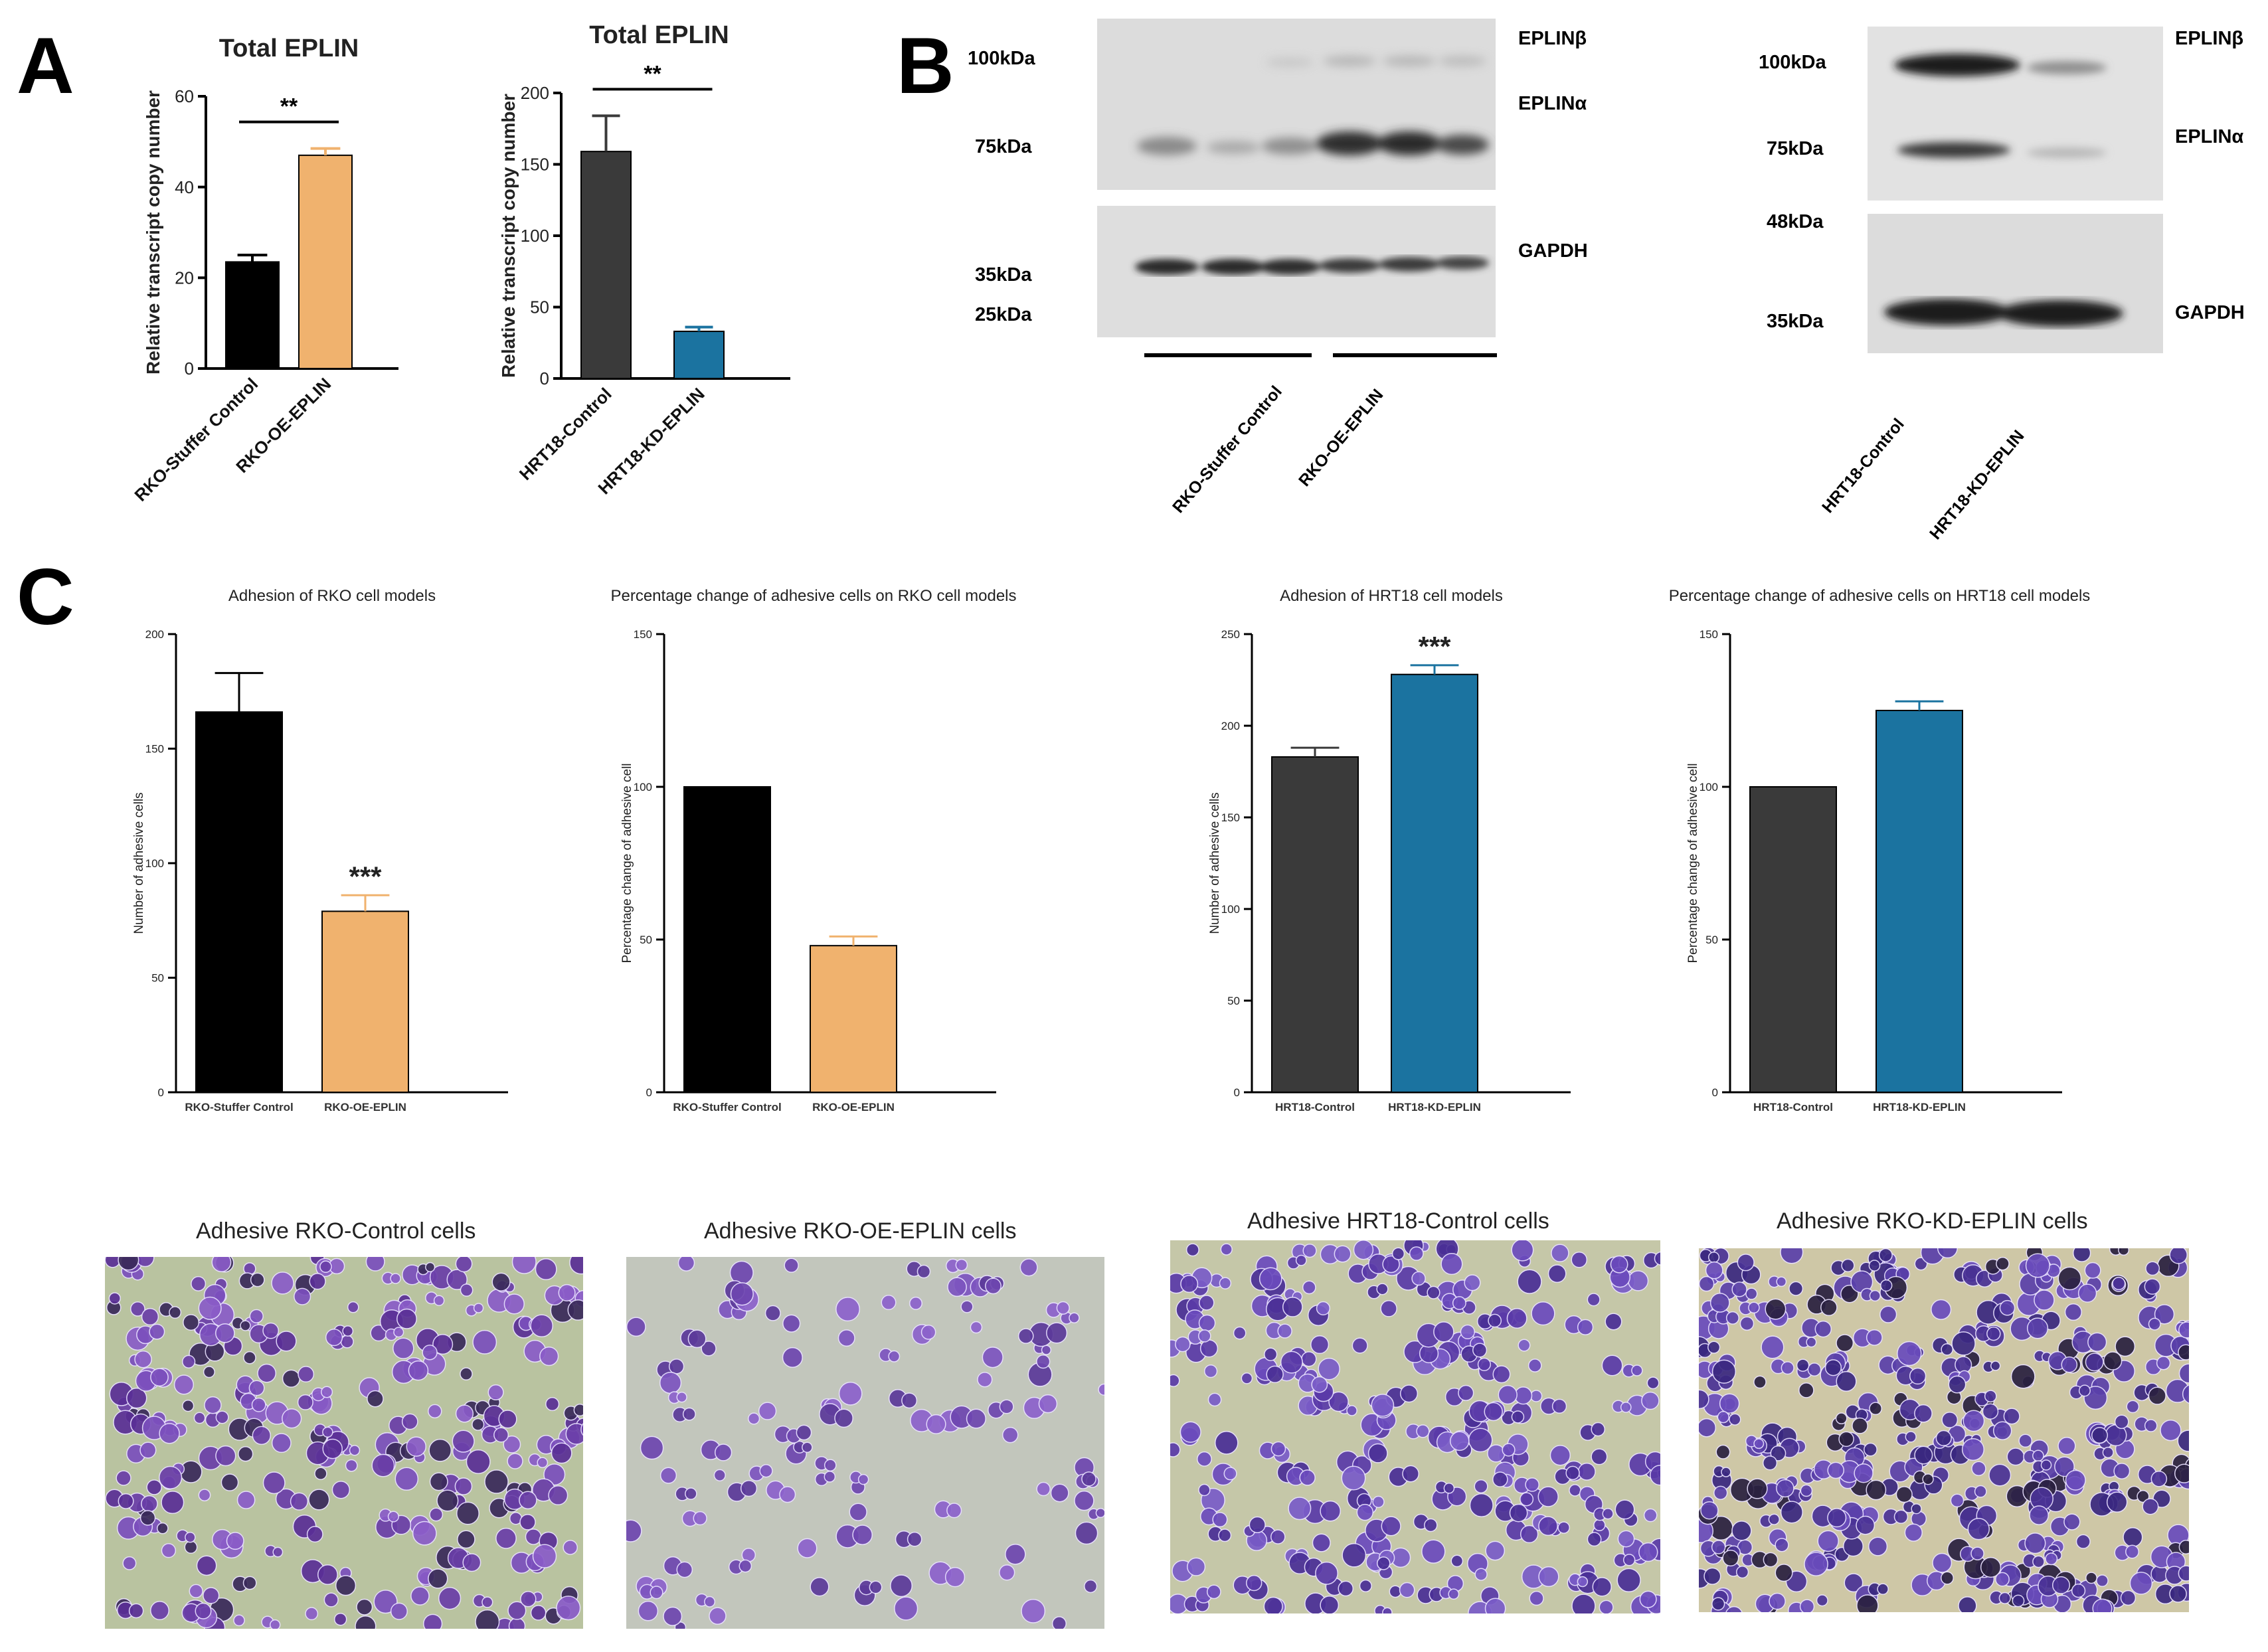 The image size is (2268, 1652). Describe the element at coordinates (1944, 1430) in the screenshot. I see `micrograph-cells` at that location.